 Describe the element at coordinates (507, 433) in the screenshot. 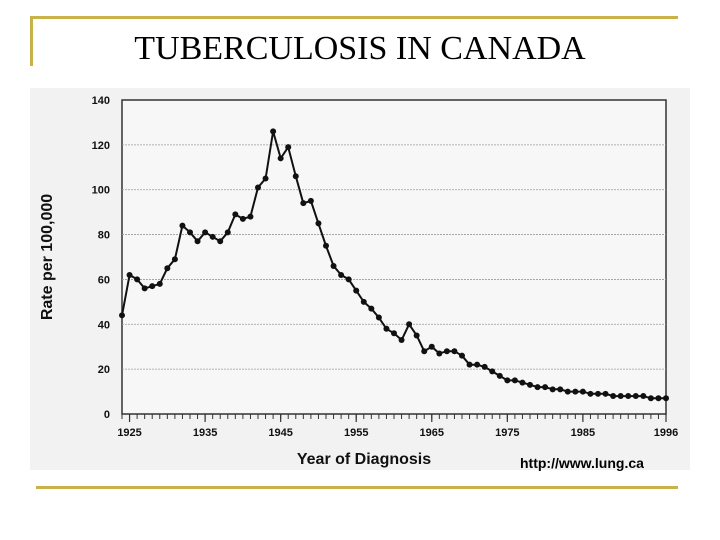

I see `x-tick-label: 1975` at that location.